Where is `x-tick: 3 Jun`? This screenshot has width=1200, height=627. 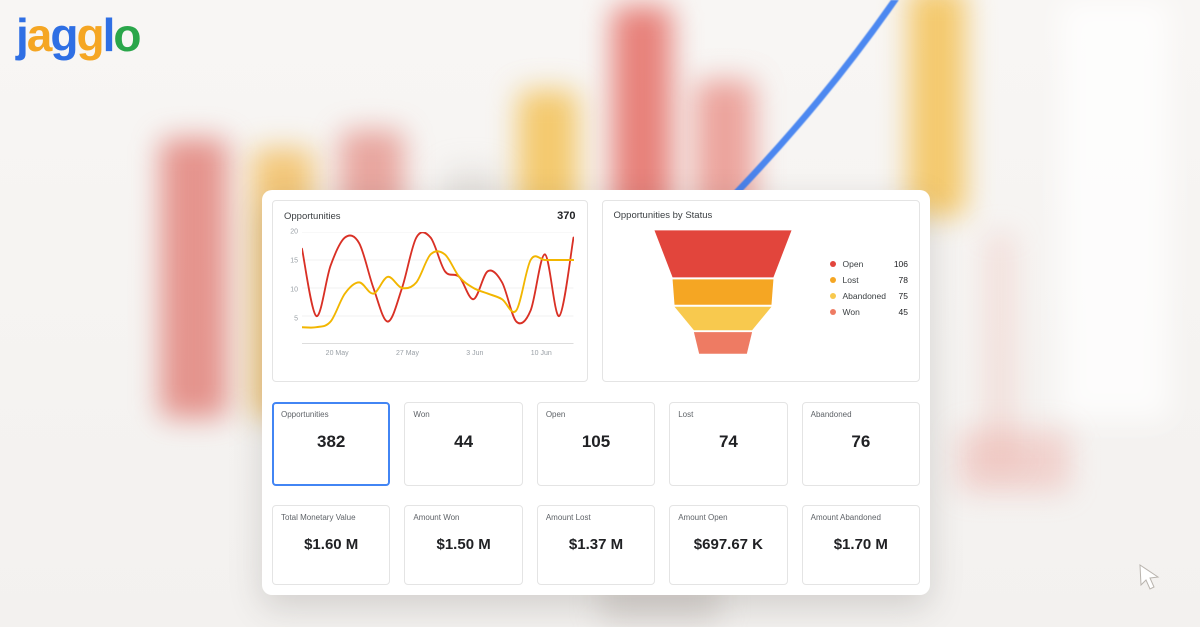
x-tick: 3 Jun is located at coordinates (475, 353).